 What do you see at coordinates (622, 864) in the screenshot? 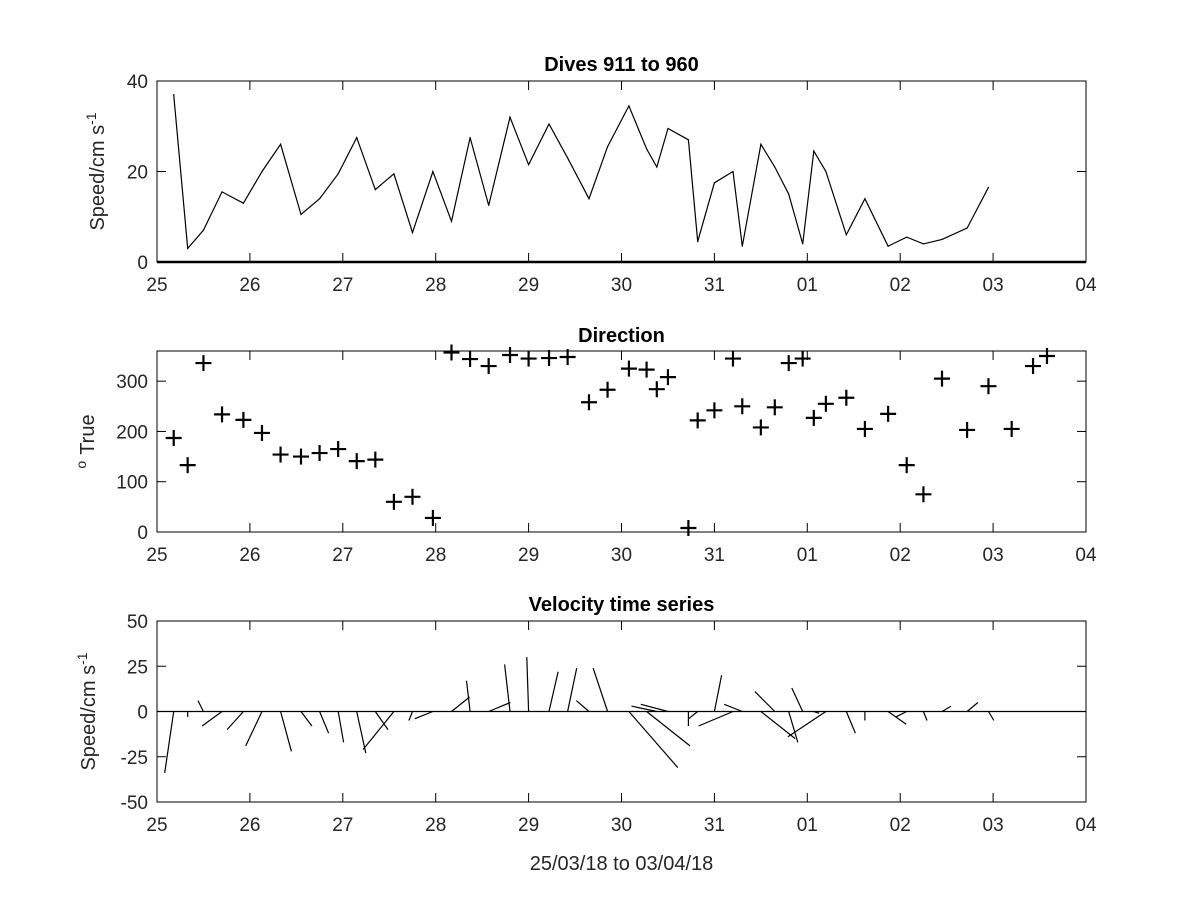
I see `velocity-x-axis-label: 25/03/18 to 03/04/18` at bounding box center [622, 864].